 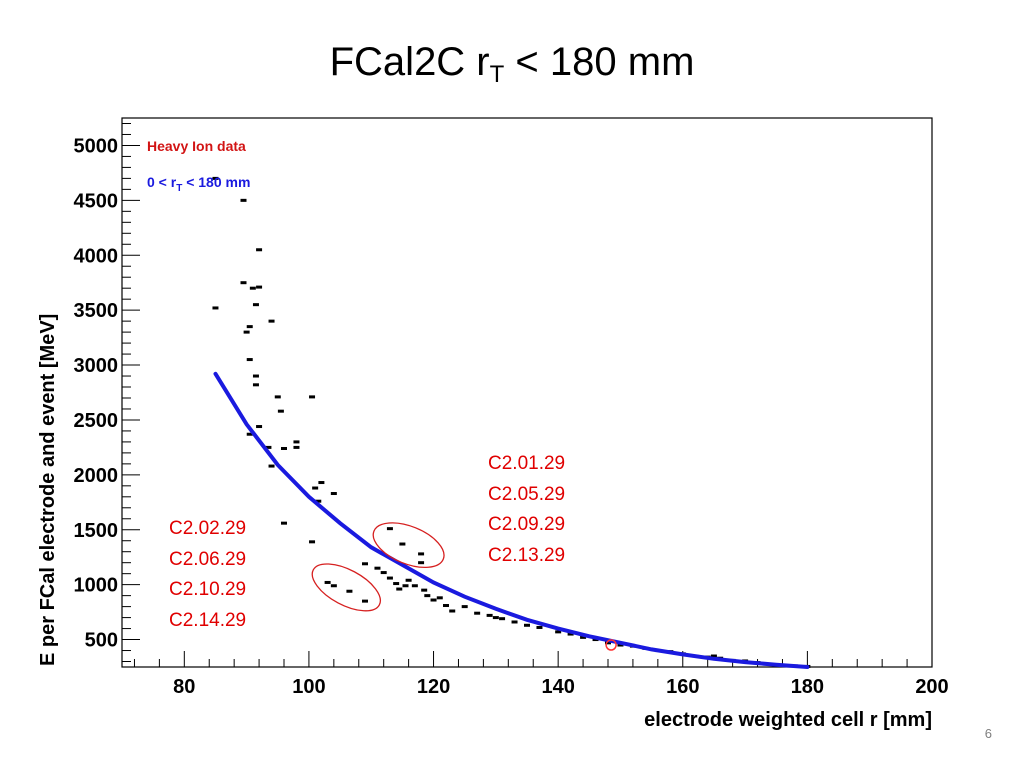 I want to click on annotation-label: C2.01.29, so click(x=527, y=463).